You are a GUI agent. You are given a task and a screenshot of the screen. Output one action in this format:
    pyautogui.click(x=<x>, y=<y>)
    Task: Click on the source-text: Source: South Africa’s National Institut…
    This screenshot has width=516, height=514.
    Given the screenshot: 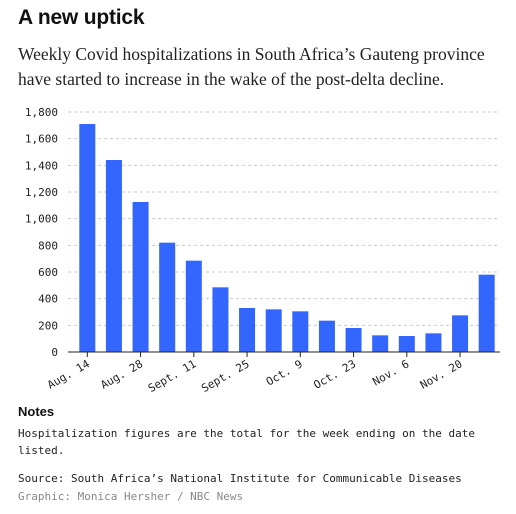 What is the action you would take?
    pyautogui.click(x=240, y=478)
    